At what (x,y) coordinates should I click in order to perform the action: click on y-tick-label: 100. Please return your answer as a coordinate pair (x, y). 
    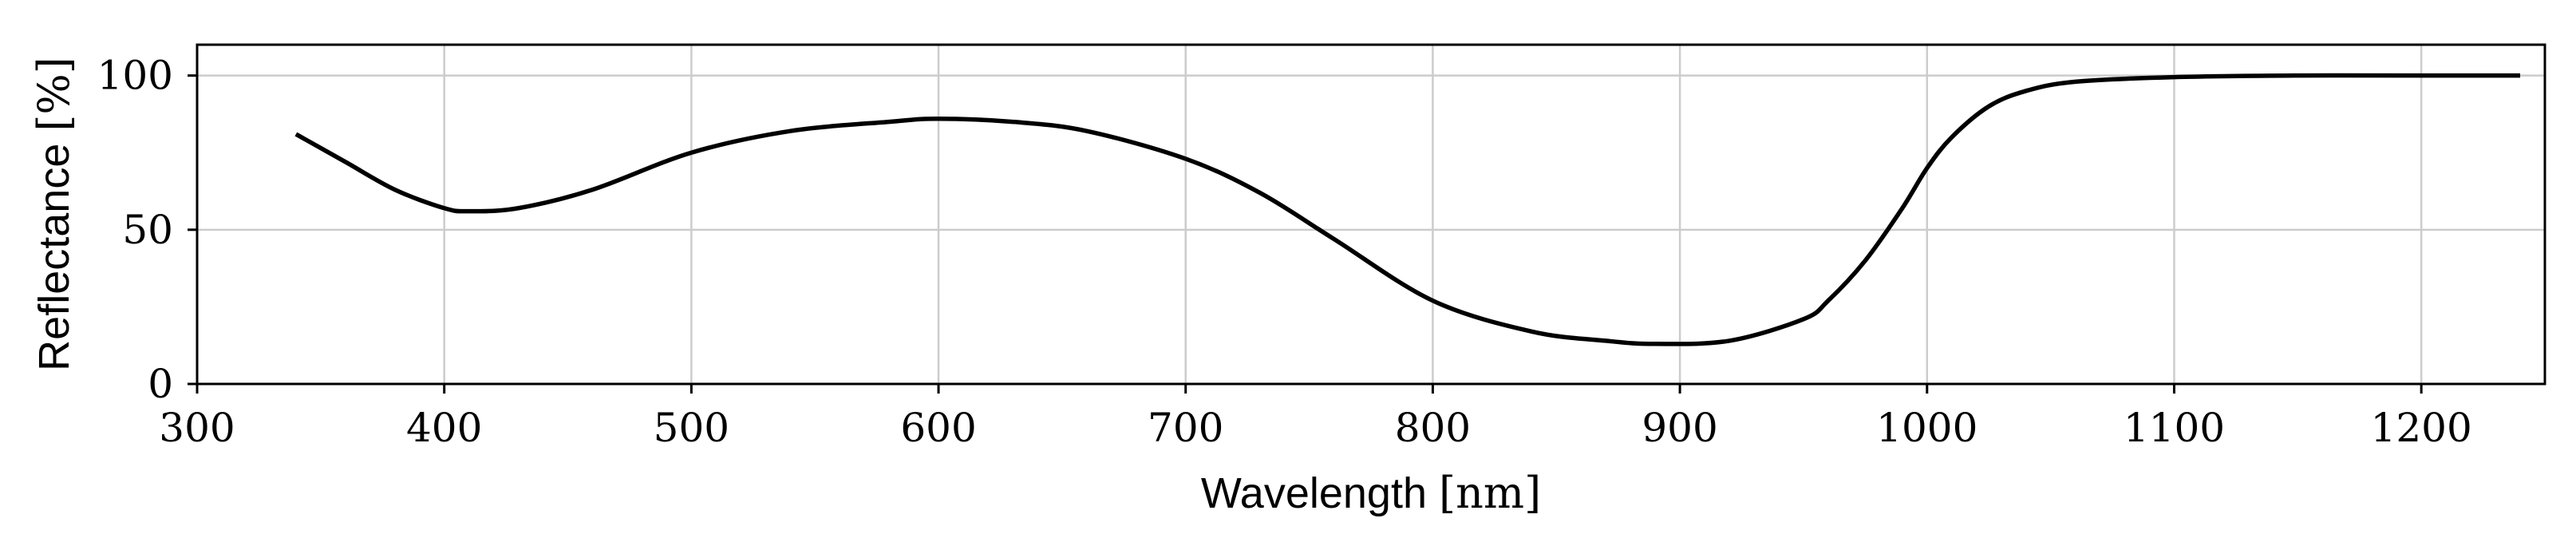
    Looking at the image, I should click on (135, 76).